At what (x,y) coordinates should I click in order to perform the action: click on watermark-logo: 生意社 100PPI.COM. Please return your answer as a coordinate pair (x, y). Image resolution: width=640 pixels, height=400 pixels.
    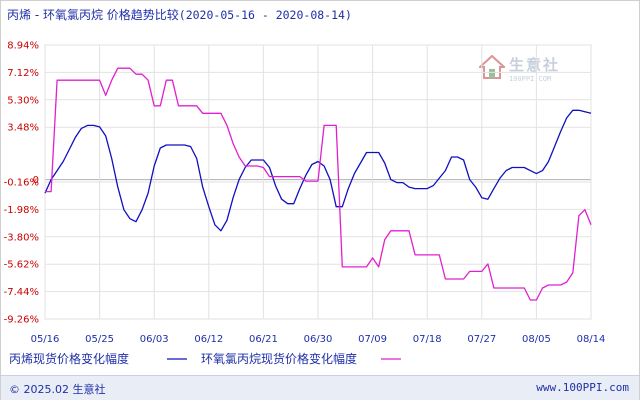
    Looking at the image, I should click on (529, 72).